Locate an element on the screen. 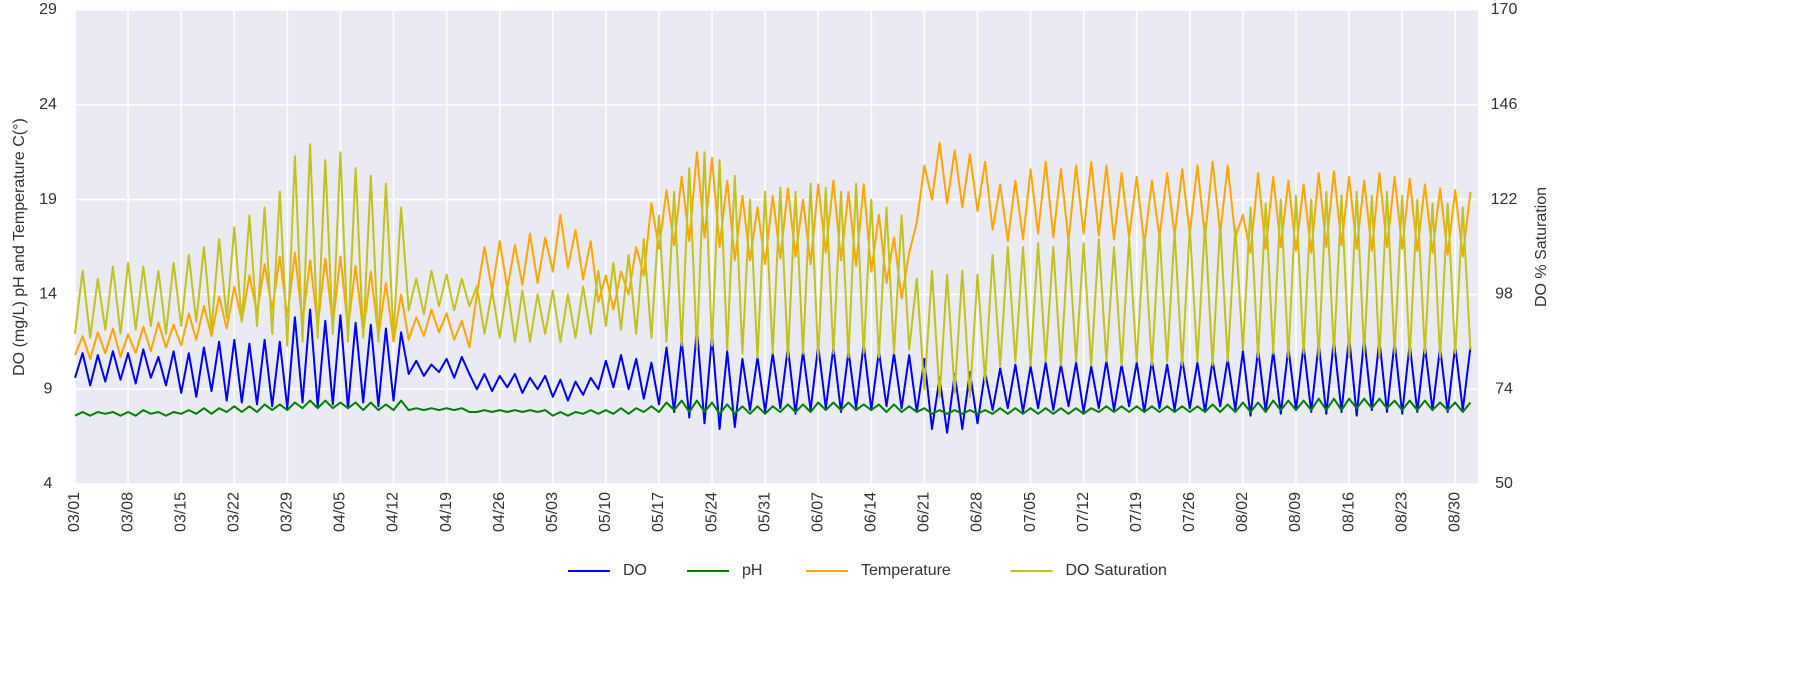 The image size is (1802, 681). legend-label: pH is located at coordinates (752, 570).